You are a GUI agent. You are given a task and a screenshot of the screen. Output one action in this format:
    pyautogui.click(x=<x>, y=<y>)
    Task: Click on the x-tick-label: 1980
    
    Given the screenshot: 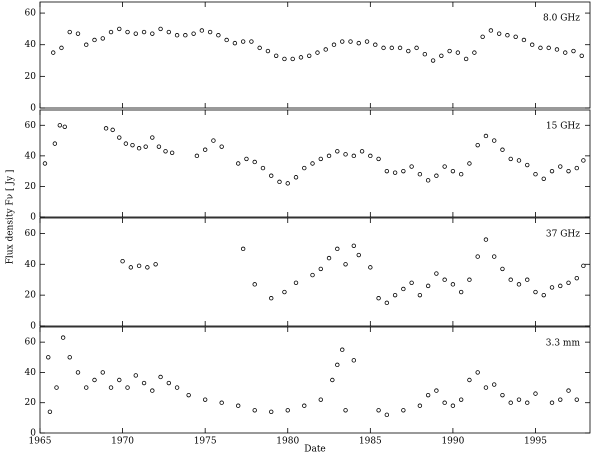 What is the action you would take?
    pyautogui.click(x=287, y=442)
    